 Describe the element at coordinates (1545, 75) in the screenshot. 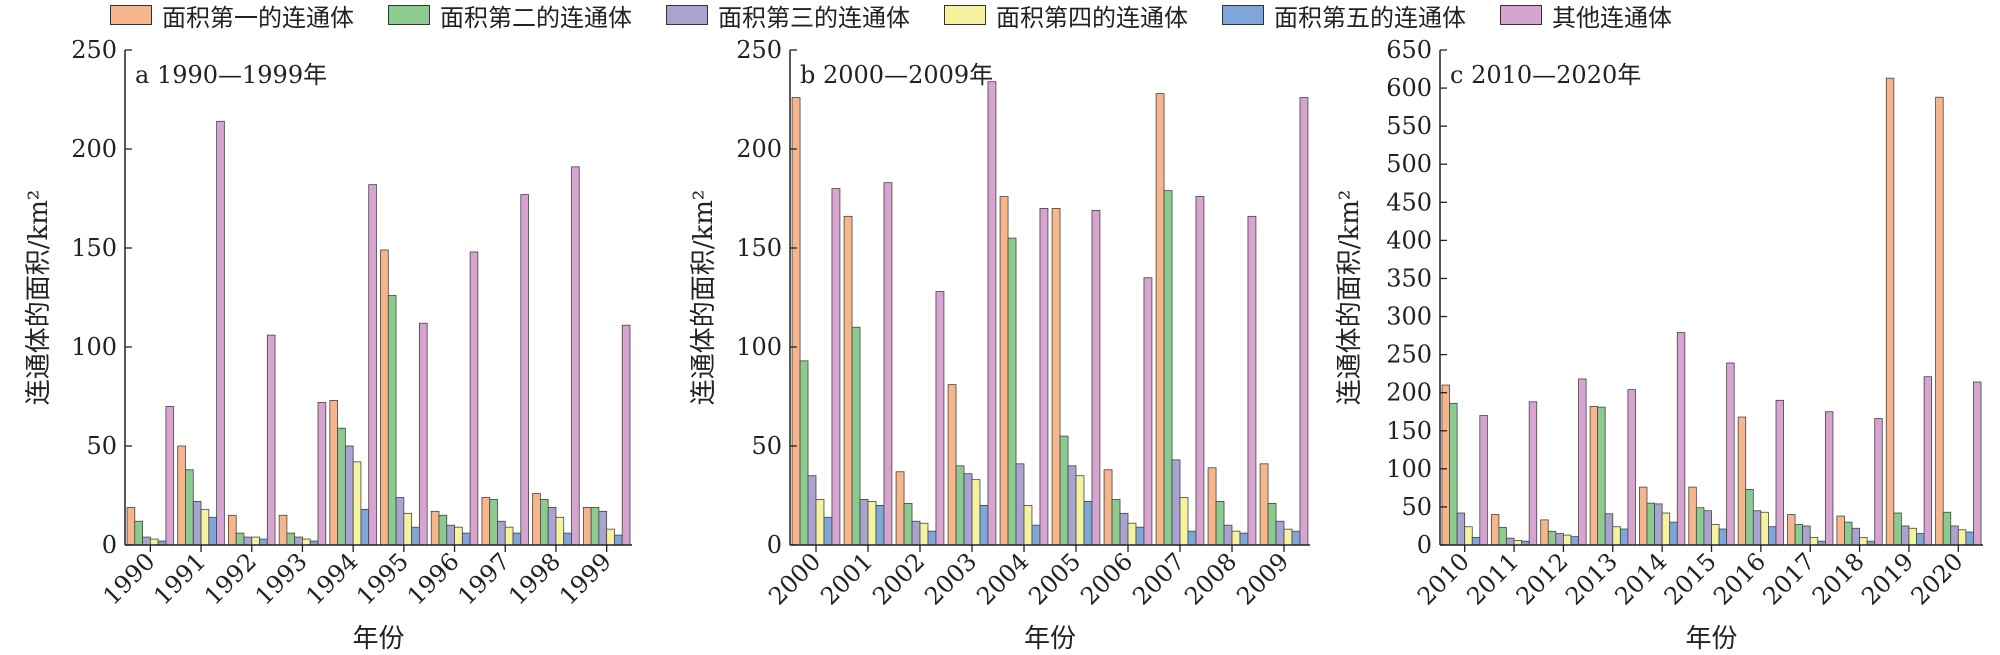

I see `chart-title: c 2010—2020年` at that location.